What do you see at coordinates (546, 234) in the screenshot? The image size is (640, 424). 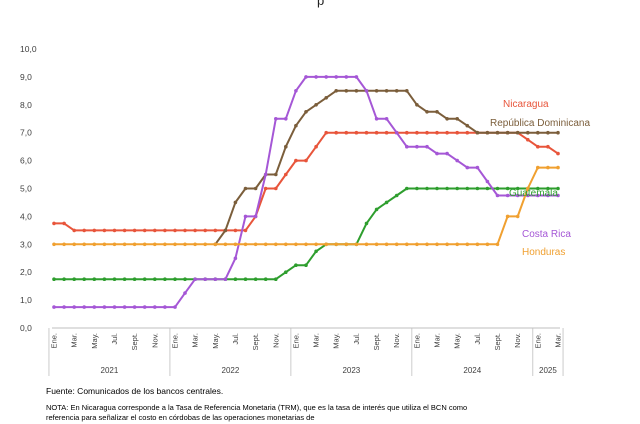 I see `series-label-costa-rica: Costa Rica` at bounding box center [546, 234].